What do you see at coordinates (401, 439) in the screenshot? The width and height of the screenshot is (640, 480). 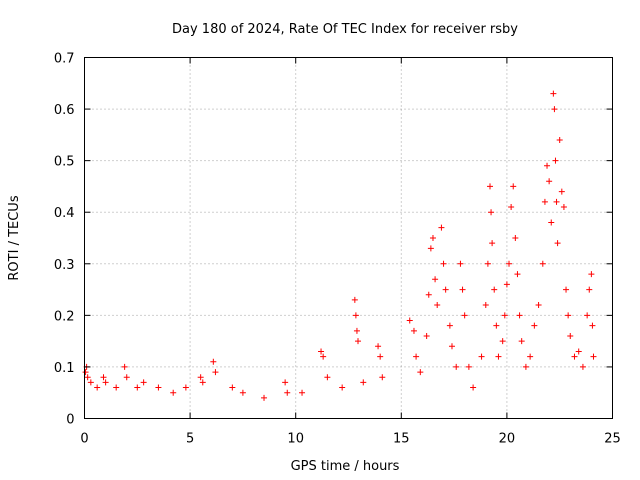 I see `x-tick-label: 15` at bounding box center [401, 439].